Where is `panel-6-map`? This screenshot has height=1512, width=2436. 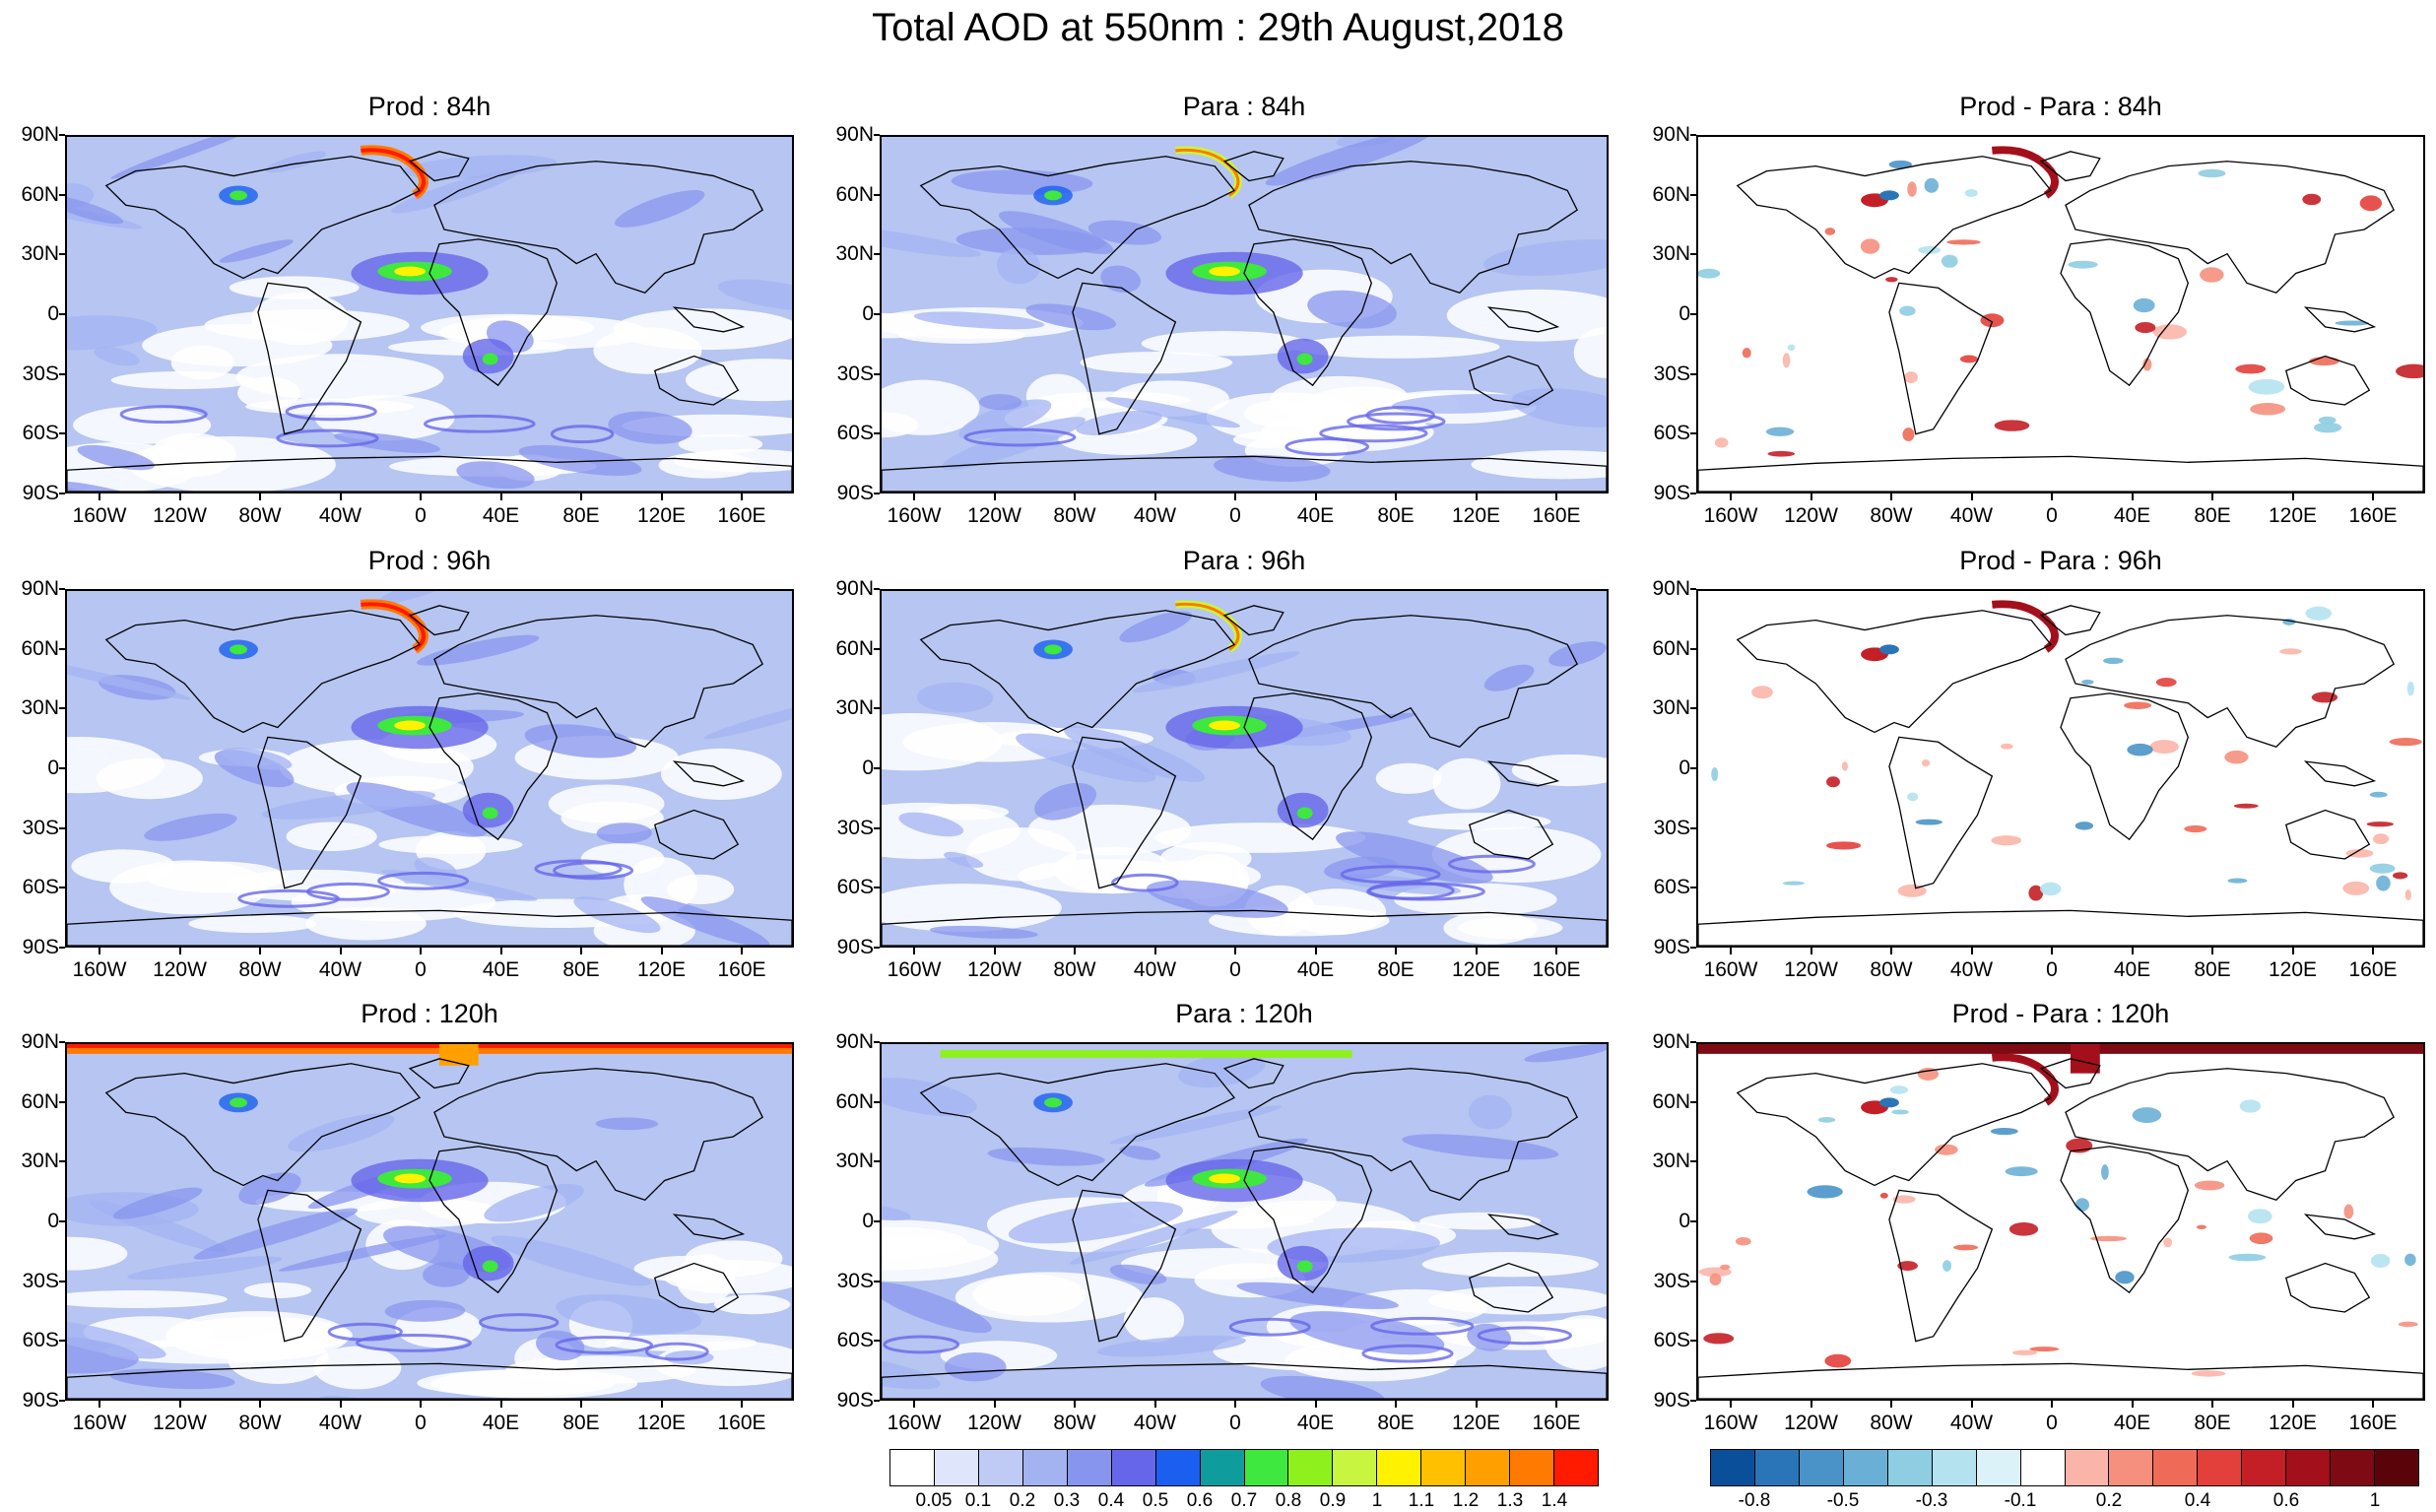
panel-6-map is located at coordinates (2060, 768).